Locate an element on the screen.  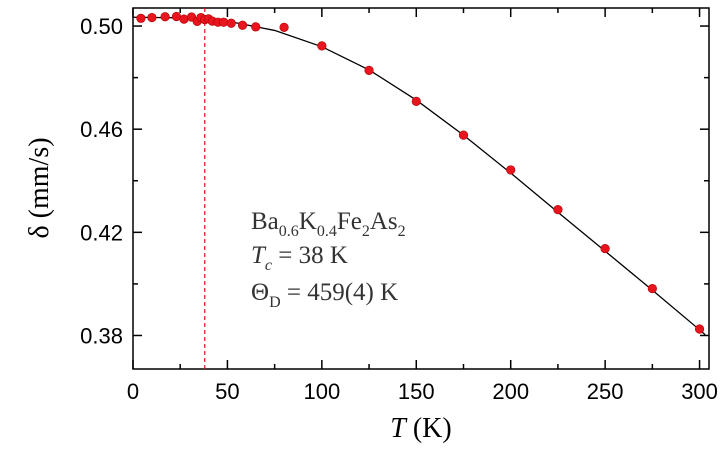
formula-element: As is located at coordinates (384, 221).